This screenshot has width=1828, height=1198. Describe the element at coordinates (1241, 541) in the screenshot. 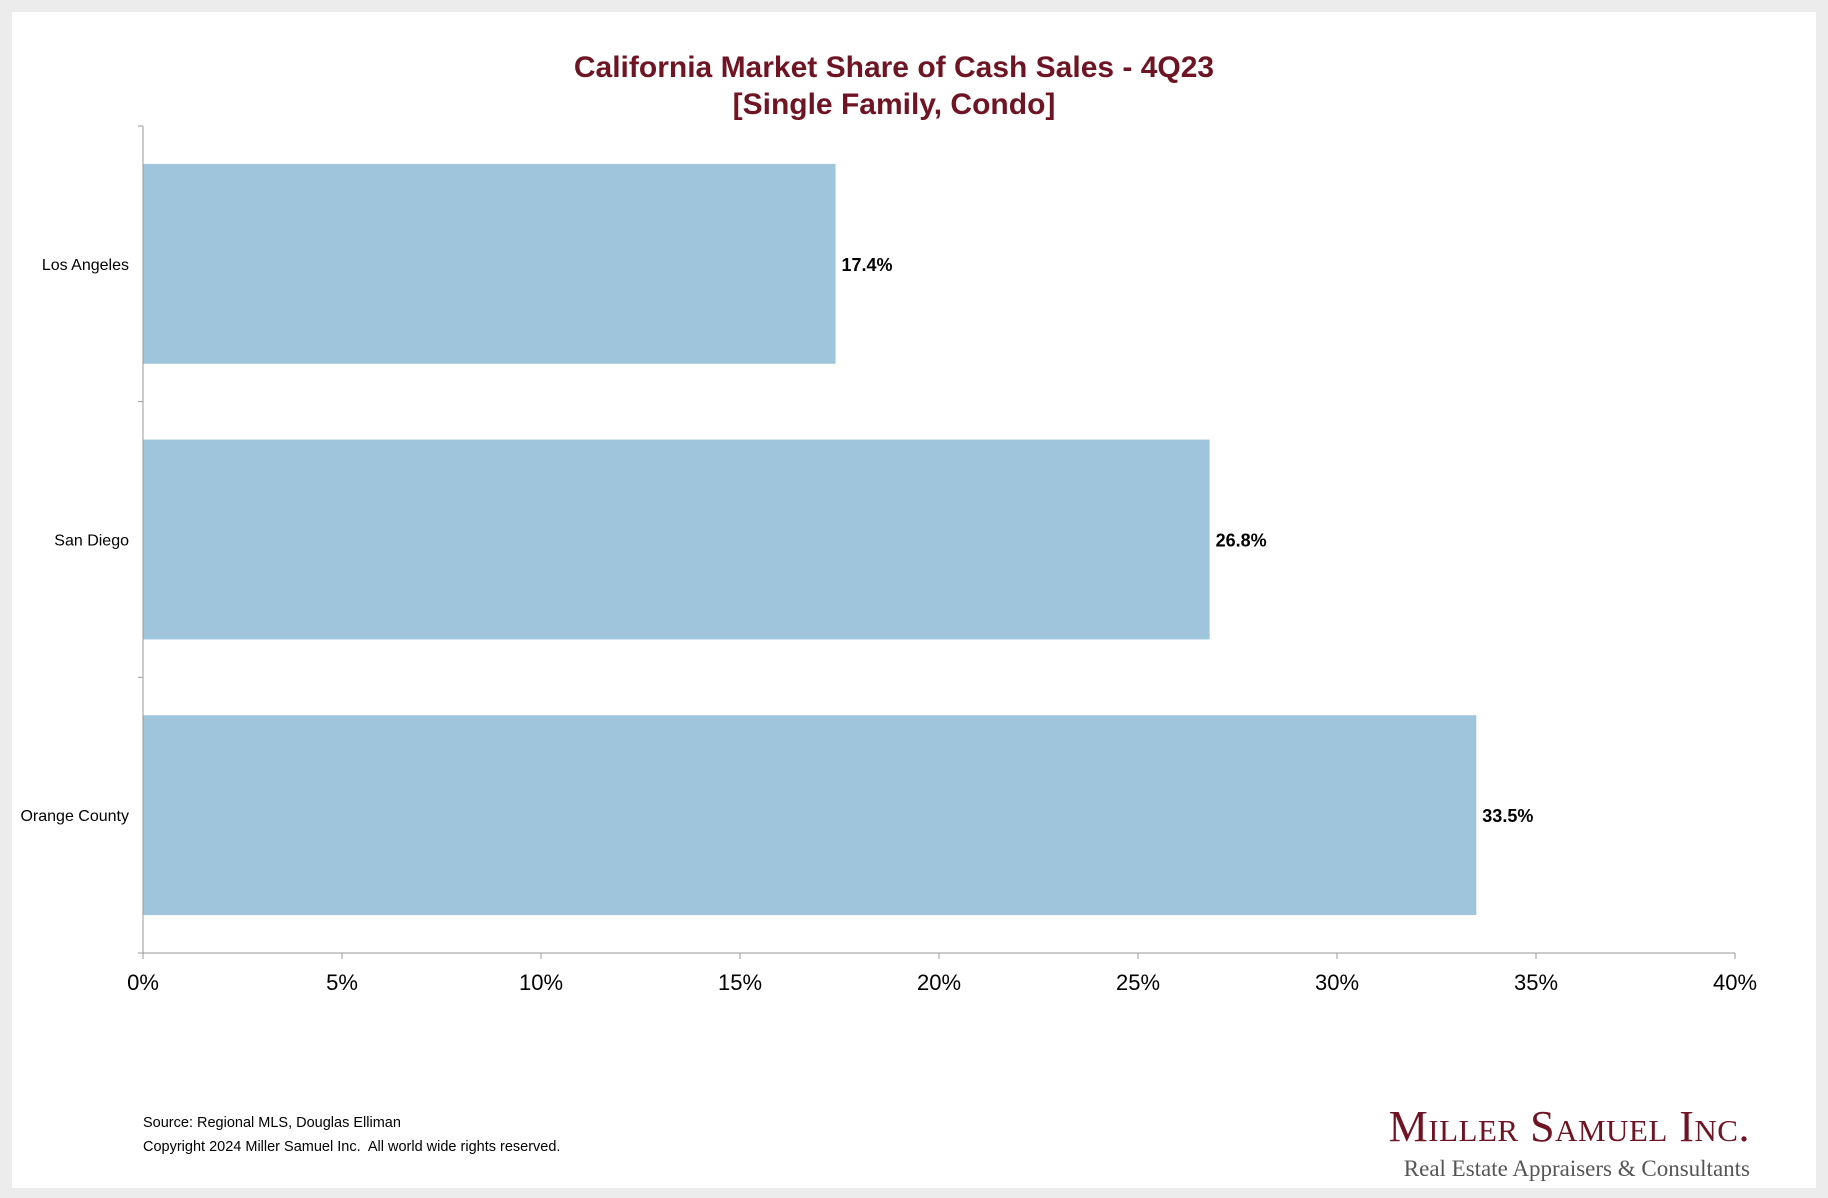

I see `data-label-1: 26.8%` at that location.